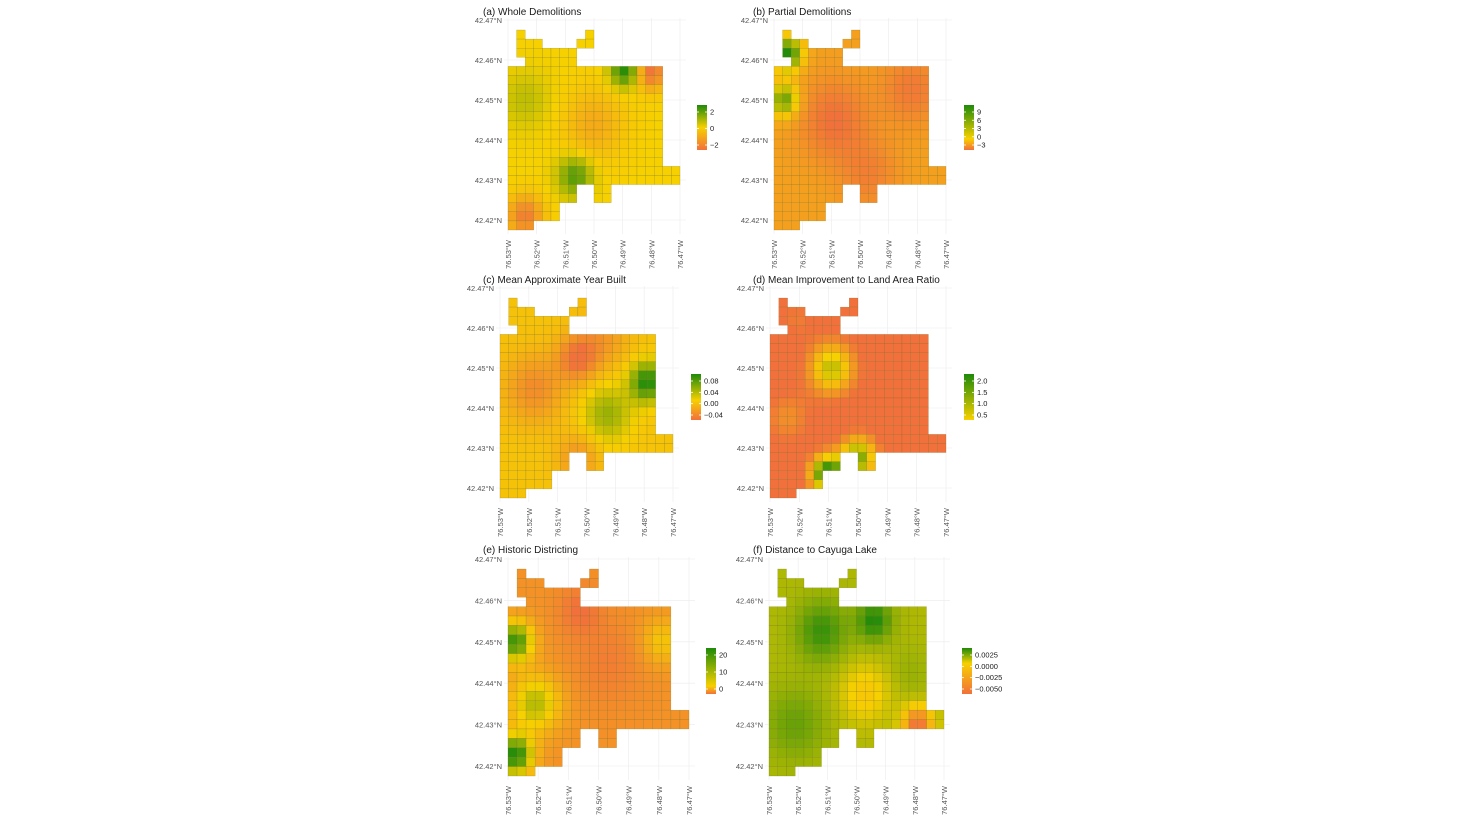 The width and height of the screenshot is (1466, 825). What do you see at coordinates (750, 488) in the screenshot?
I see `y-tick-label: 42.42°N` at bounding box center [750, 488].